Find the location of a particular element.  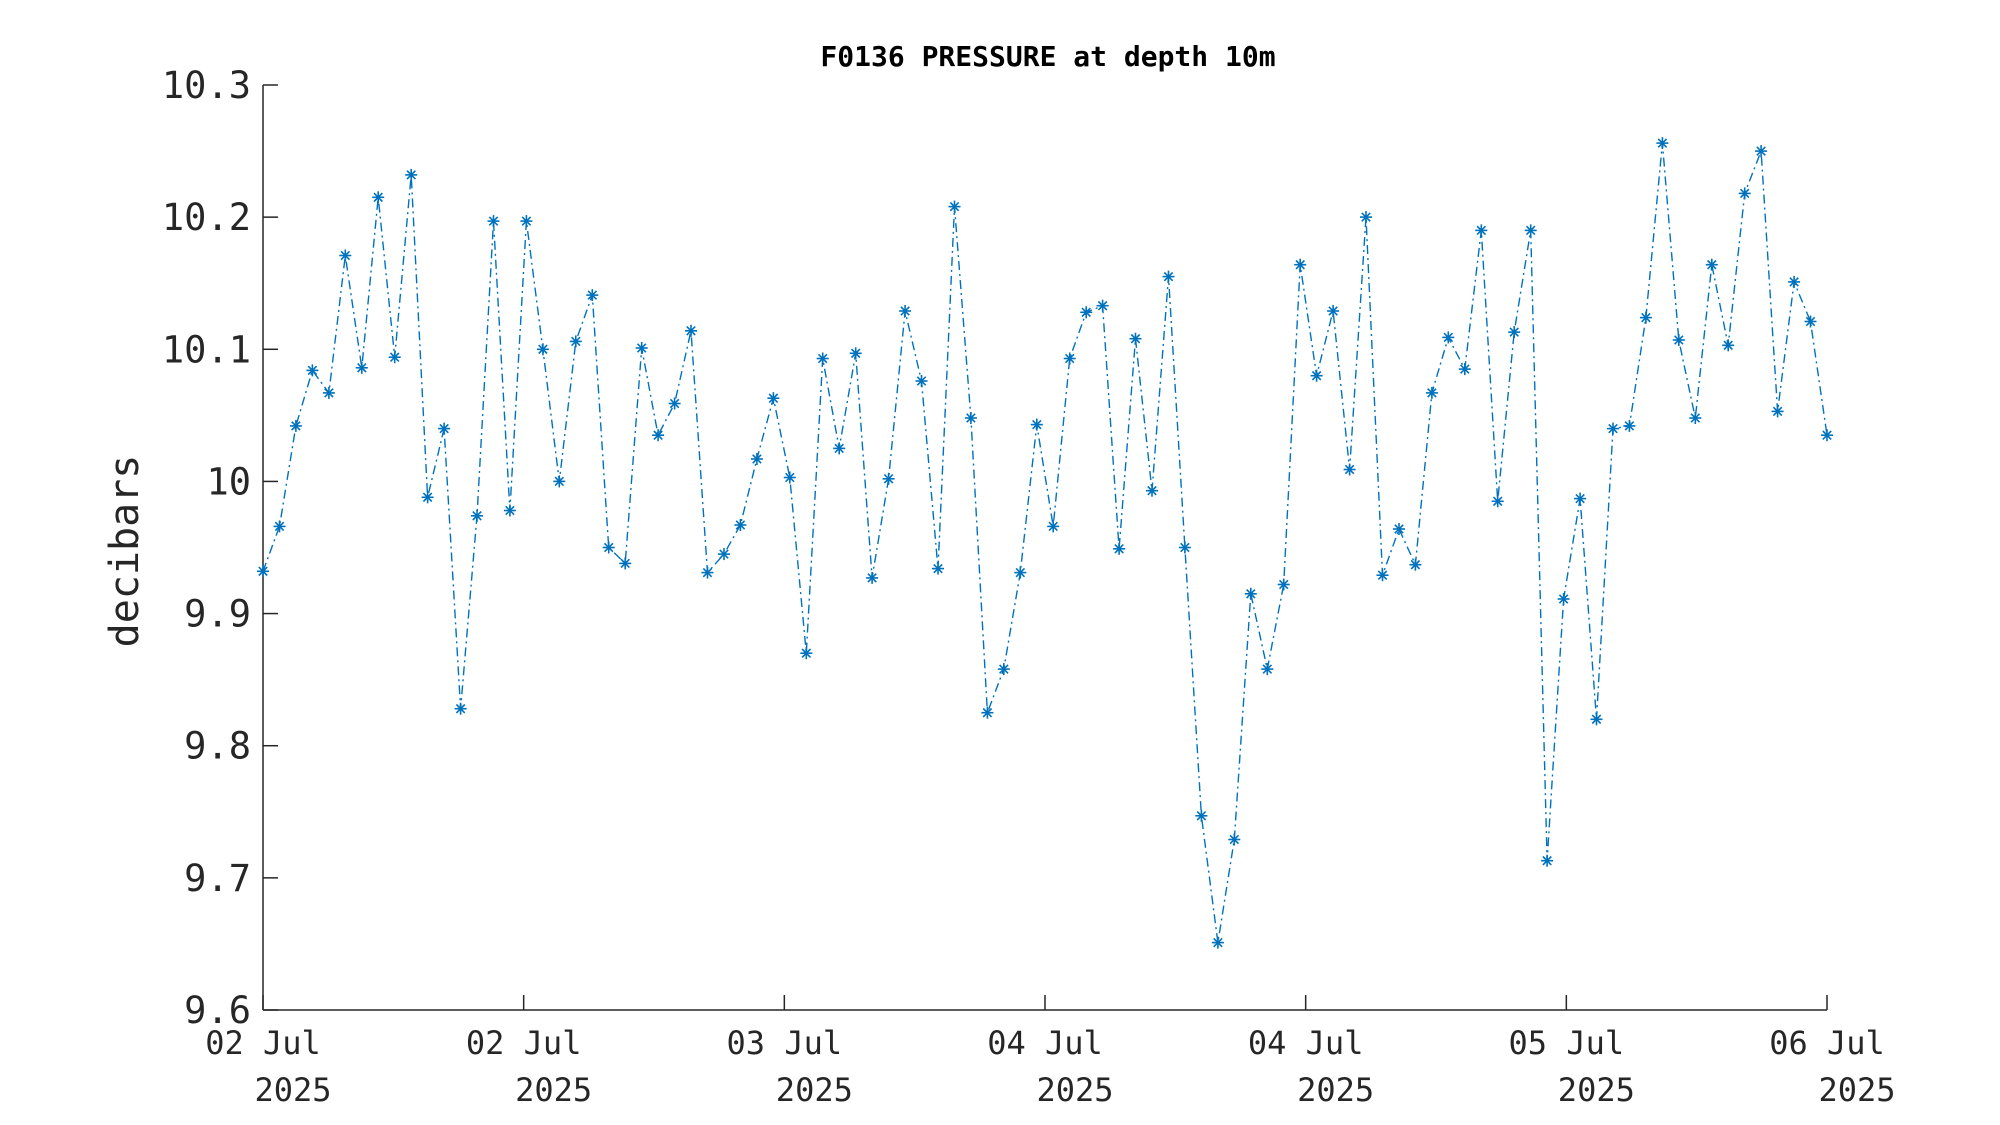

y-axis-label: decibars is located at coordinates (125, 551).